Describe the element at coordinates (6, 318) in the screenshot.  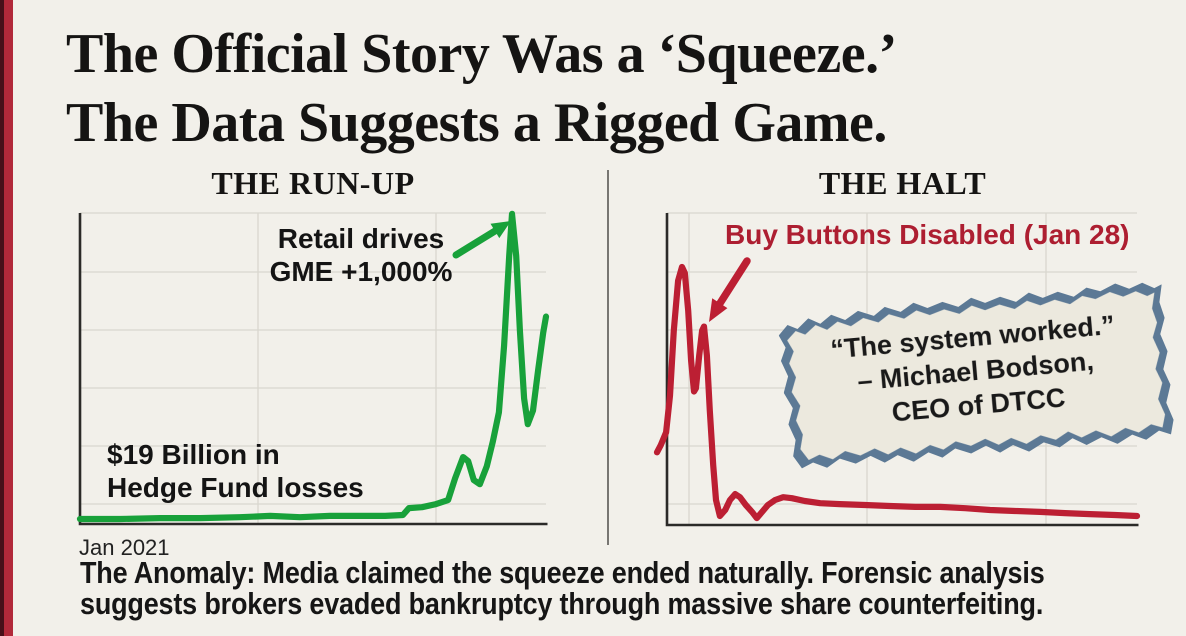
I see `left-accent-bar` at that location.